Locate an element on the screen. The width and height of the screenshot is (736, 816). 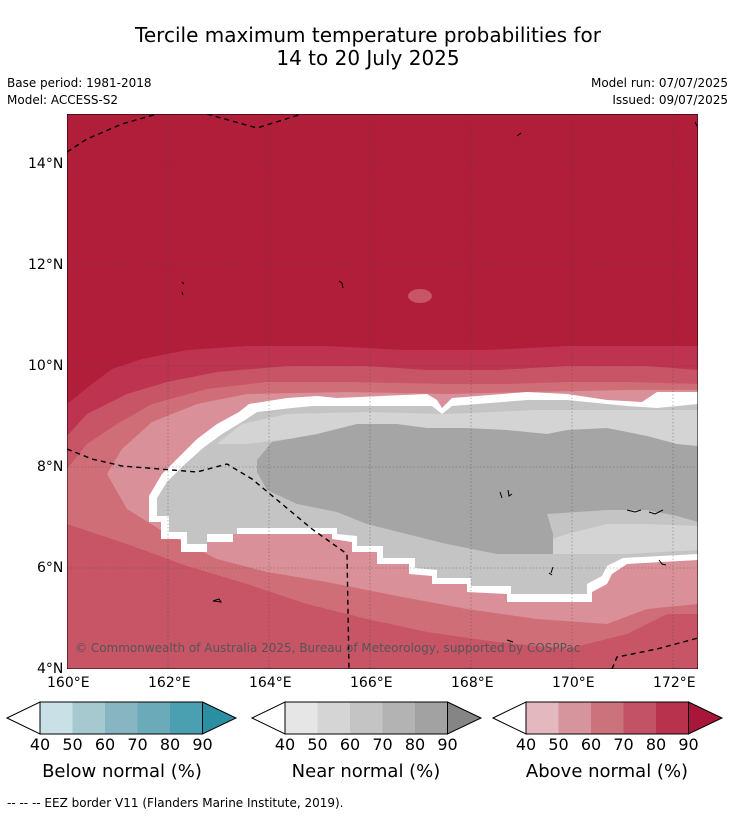
chart-title-line2: 14 to 20 July 2025 is located at coordinates (368, 58).